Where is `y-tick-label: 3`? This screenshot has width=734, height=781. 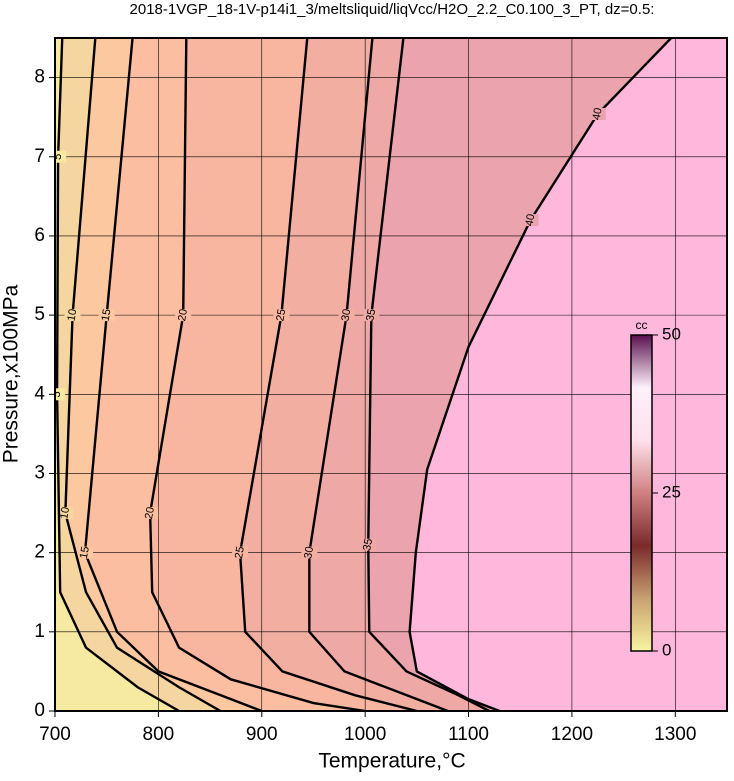
y-tick-label: 3 is located at coordinates (39, 472).